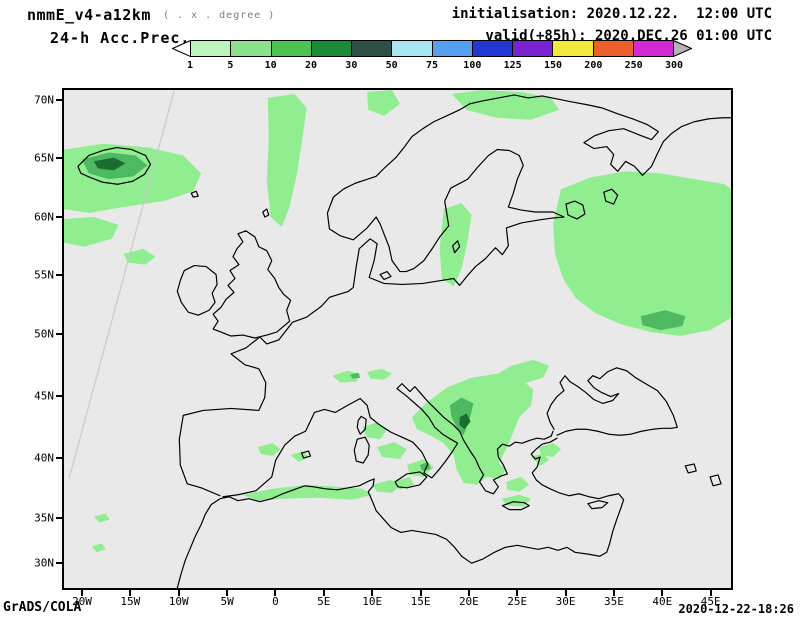 The width and height of the screenshot is (800, 618). What do you see at coordinates (114, 165) in the screenshot?
I see `coastline-iceland` at bounding box center [114, 165].